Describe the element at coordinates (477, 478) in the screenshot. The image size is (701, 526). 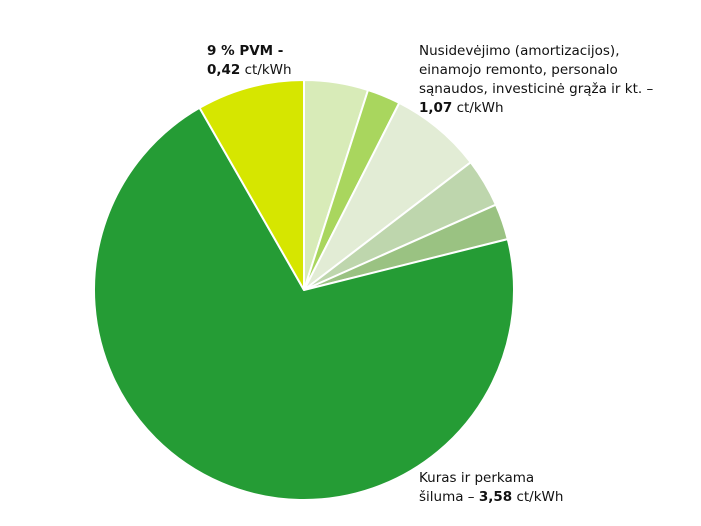
I see `label-fuel-line1: Kuras ir perkama` at that location.